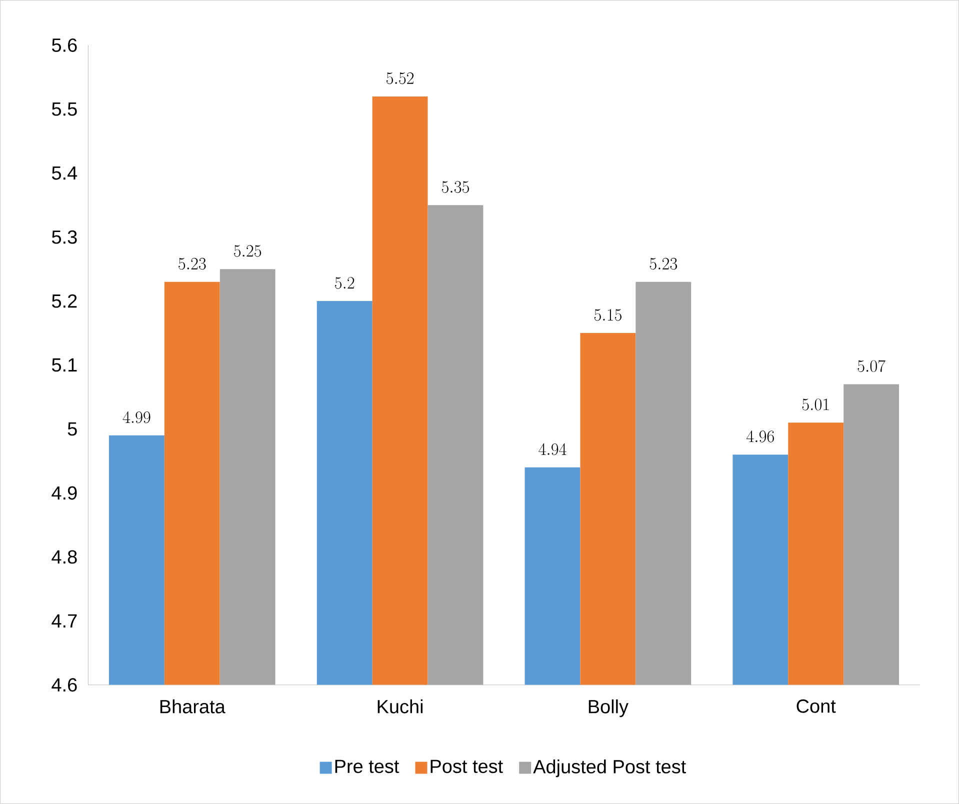  I want to click on legend-label: Adjusted Post test, so click(609, 768).